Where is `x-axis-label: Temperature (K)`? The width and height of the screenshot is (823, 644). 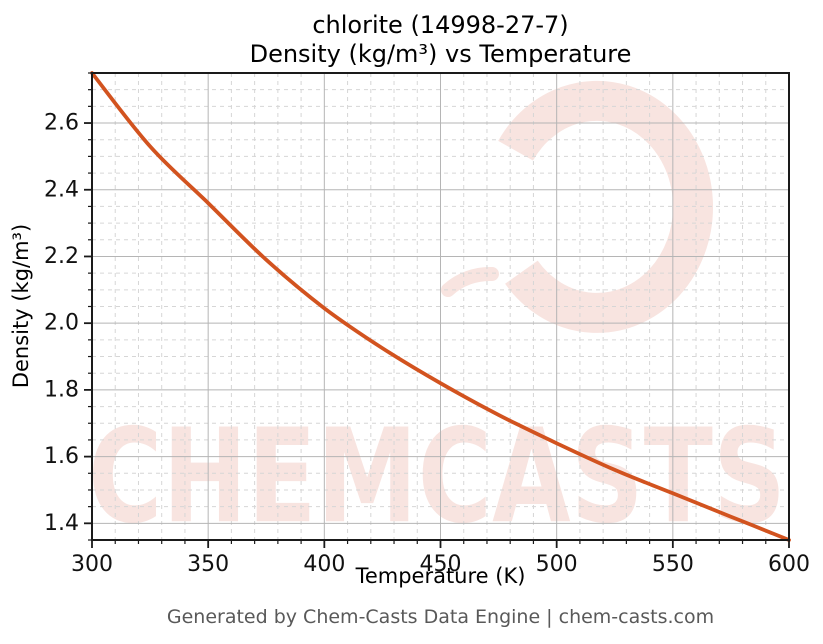
x-axis-label: Temperature (K) is located at coordinates (440, 576).